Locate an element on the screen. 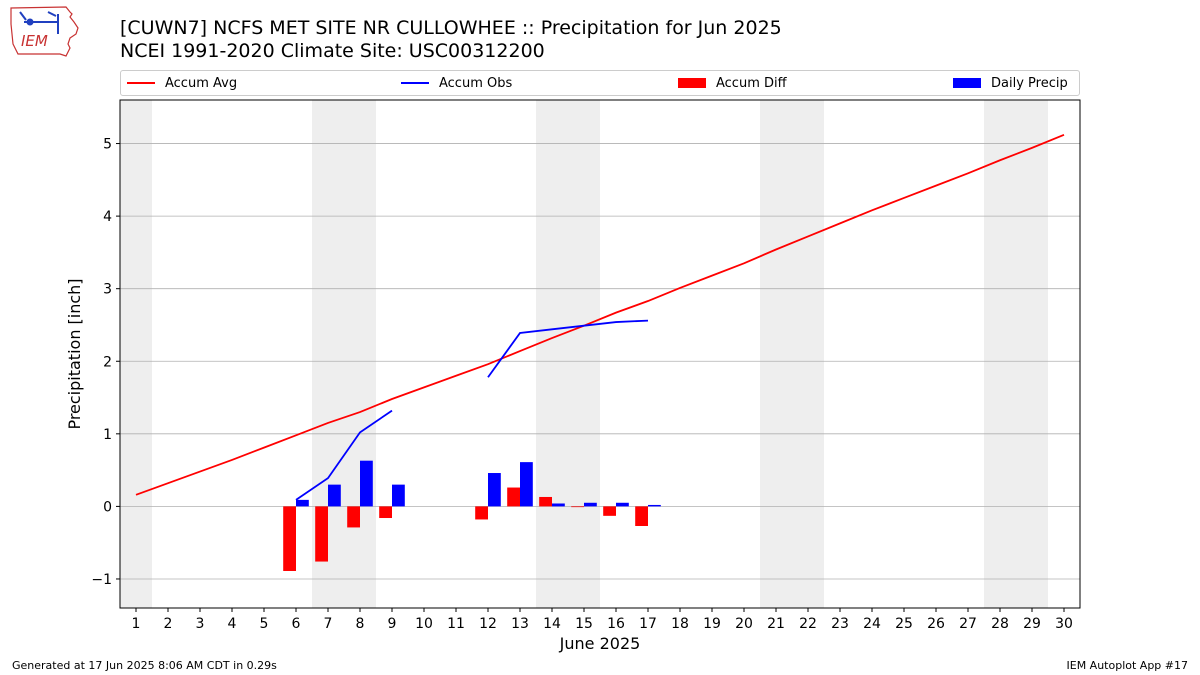  y-tick-label: 0 is located at coordinates (107, 507).